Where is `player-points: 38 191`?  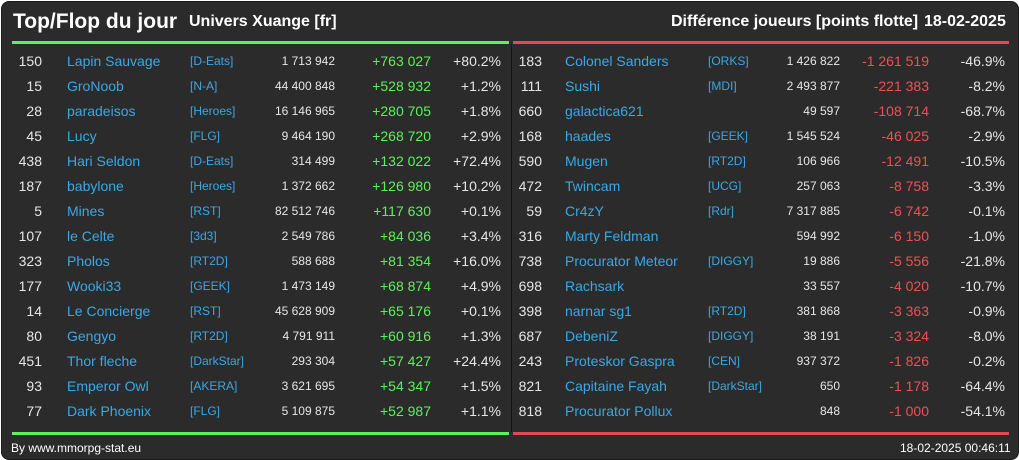
player-points: 38 191 is located at coordinates (821, 336).